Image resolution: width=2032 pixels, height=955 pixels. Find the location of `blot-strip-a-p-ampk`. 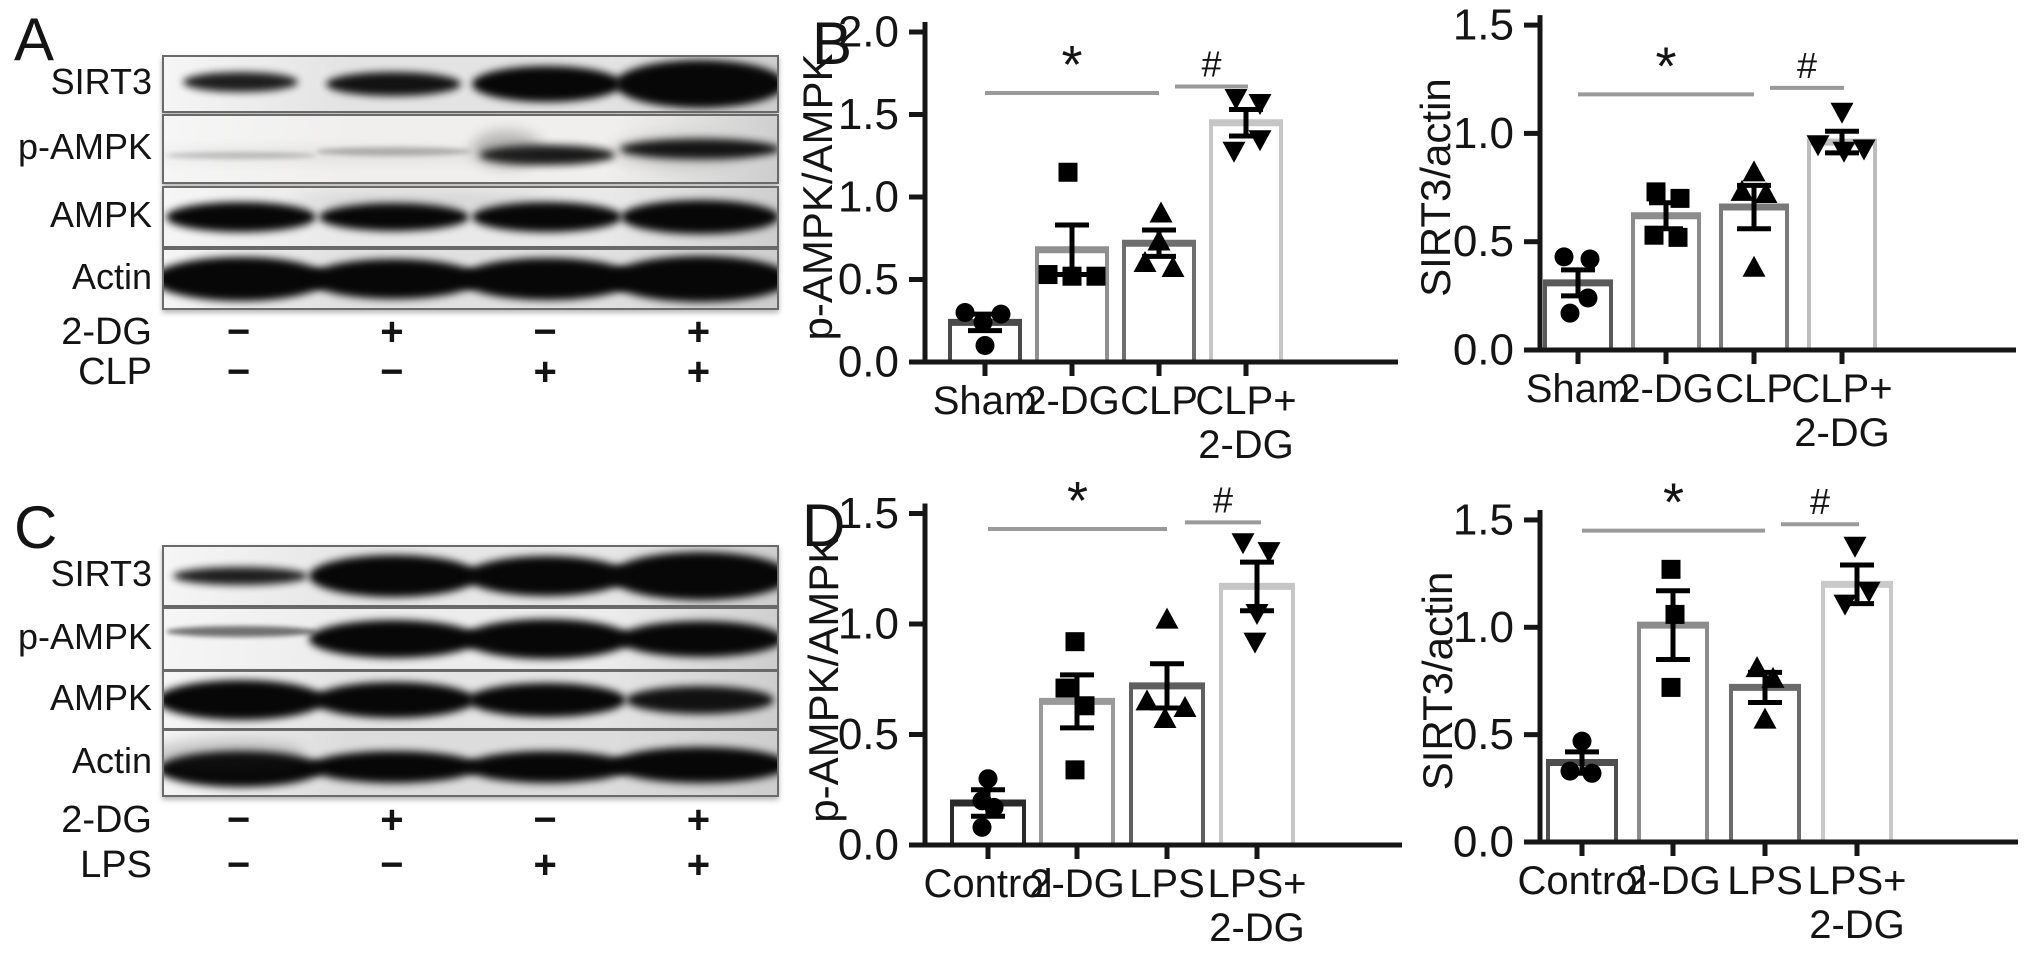

blot-strip-a-p-ampk is located at coordinates (470, 149).